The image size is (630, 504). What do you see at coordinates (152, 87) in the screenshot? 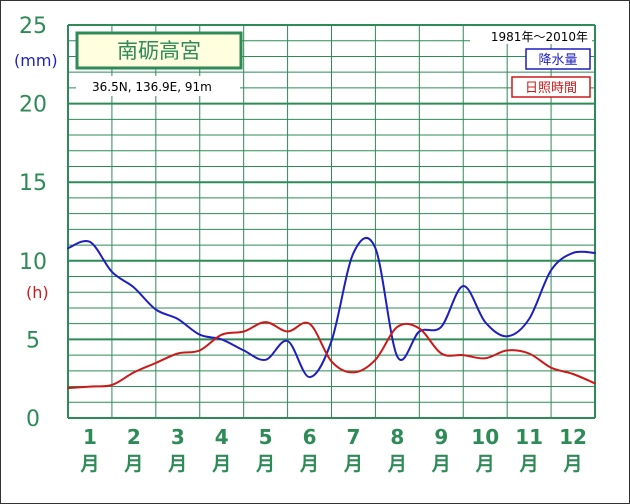
I see `station-coords: 36.5N, 136.9E, 91m` at bounding box center [152, 87].